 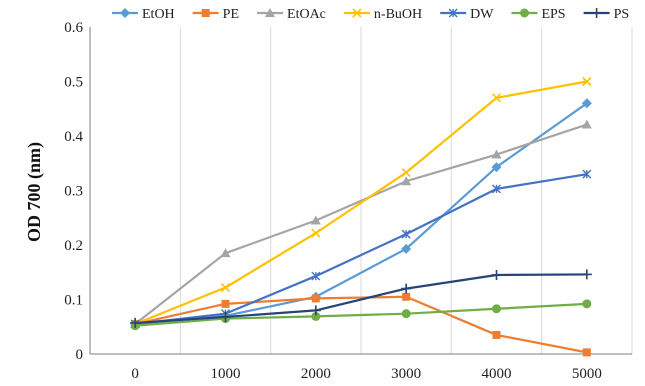 What do you see at coordinates (497, 374) in the screenshot?
I see `x-tick-label: 4000` at bounding box center [497, 374].